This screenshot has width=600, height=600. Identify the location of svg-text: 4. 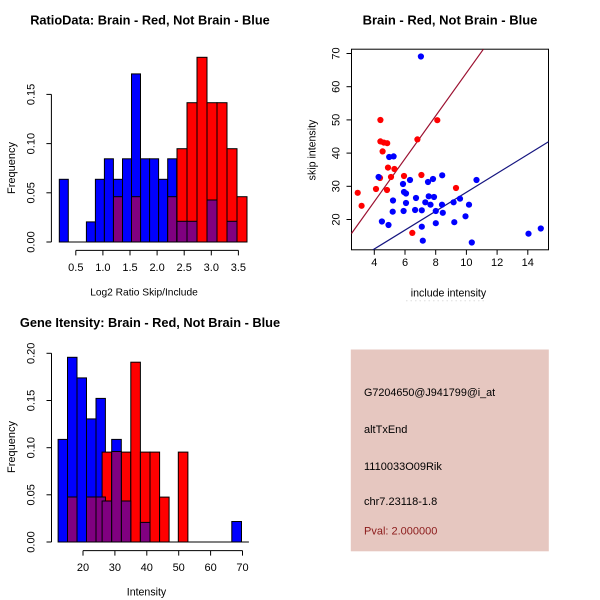
(374, 263).